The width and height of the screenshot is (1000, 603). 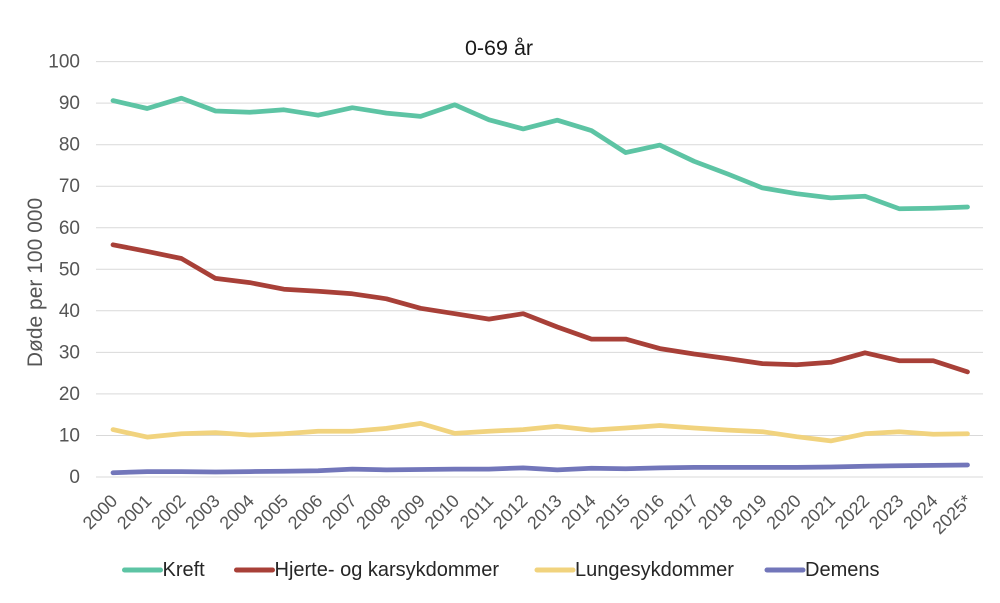 I want to click on svg-text: Kreft, so click(x=184, y=570).